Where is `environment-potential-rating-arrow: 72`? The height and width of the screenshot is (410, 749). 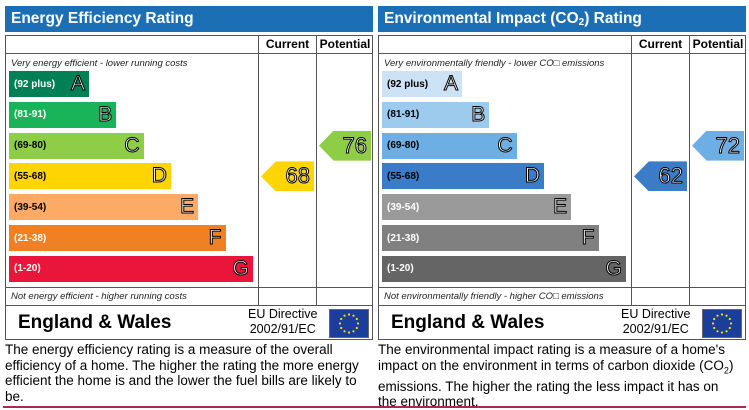 environment-potential-rating-arrow: 72 is located at coordinates (718, 145).